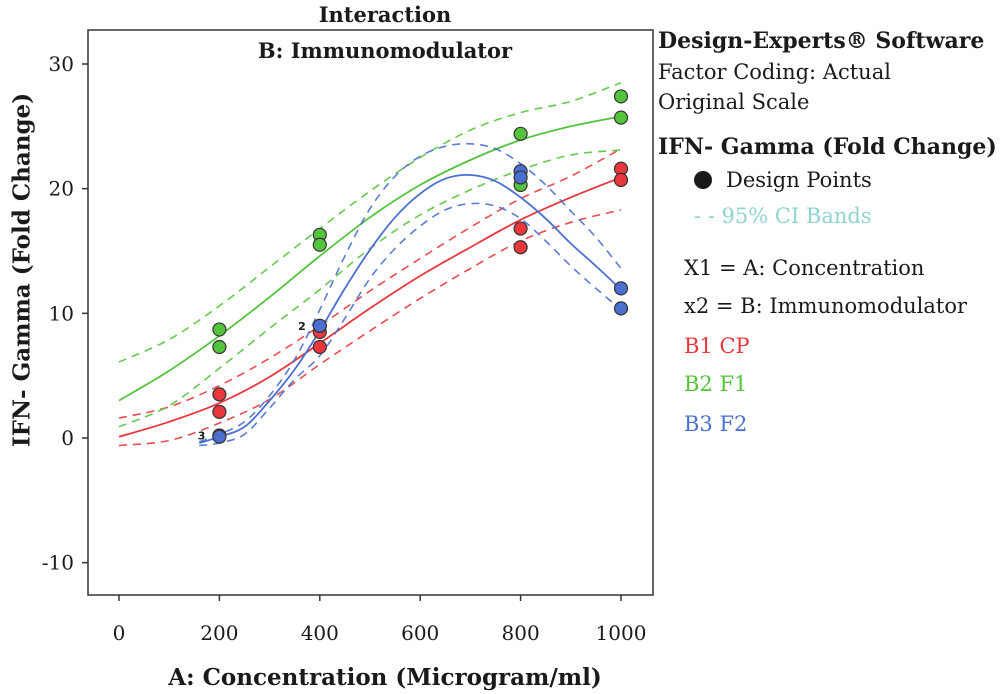 This screenshot has height=694, width=1000. What do you see at coordinates (799, 180) in the screenshot?
I see `legend-design-points-label: Design Points` at bounding box center [799, 180].